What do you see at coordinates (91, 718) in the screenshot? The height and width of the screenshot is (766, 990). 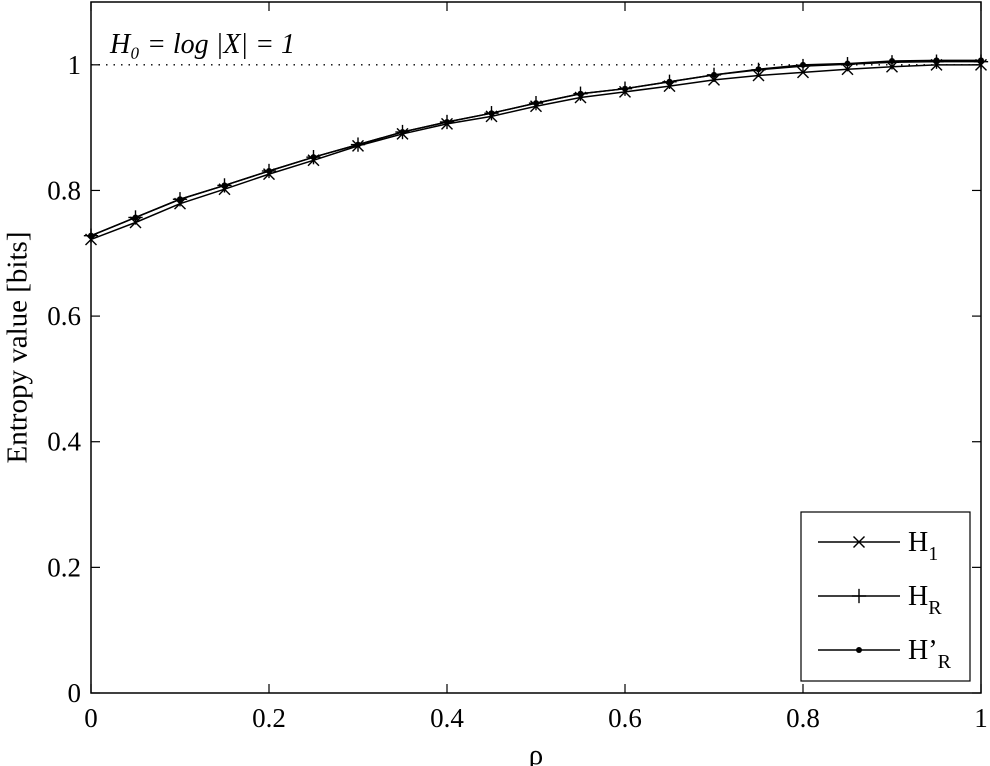 I see `x-tick-label: 0` at bounding box center [91, 718].